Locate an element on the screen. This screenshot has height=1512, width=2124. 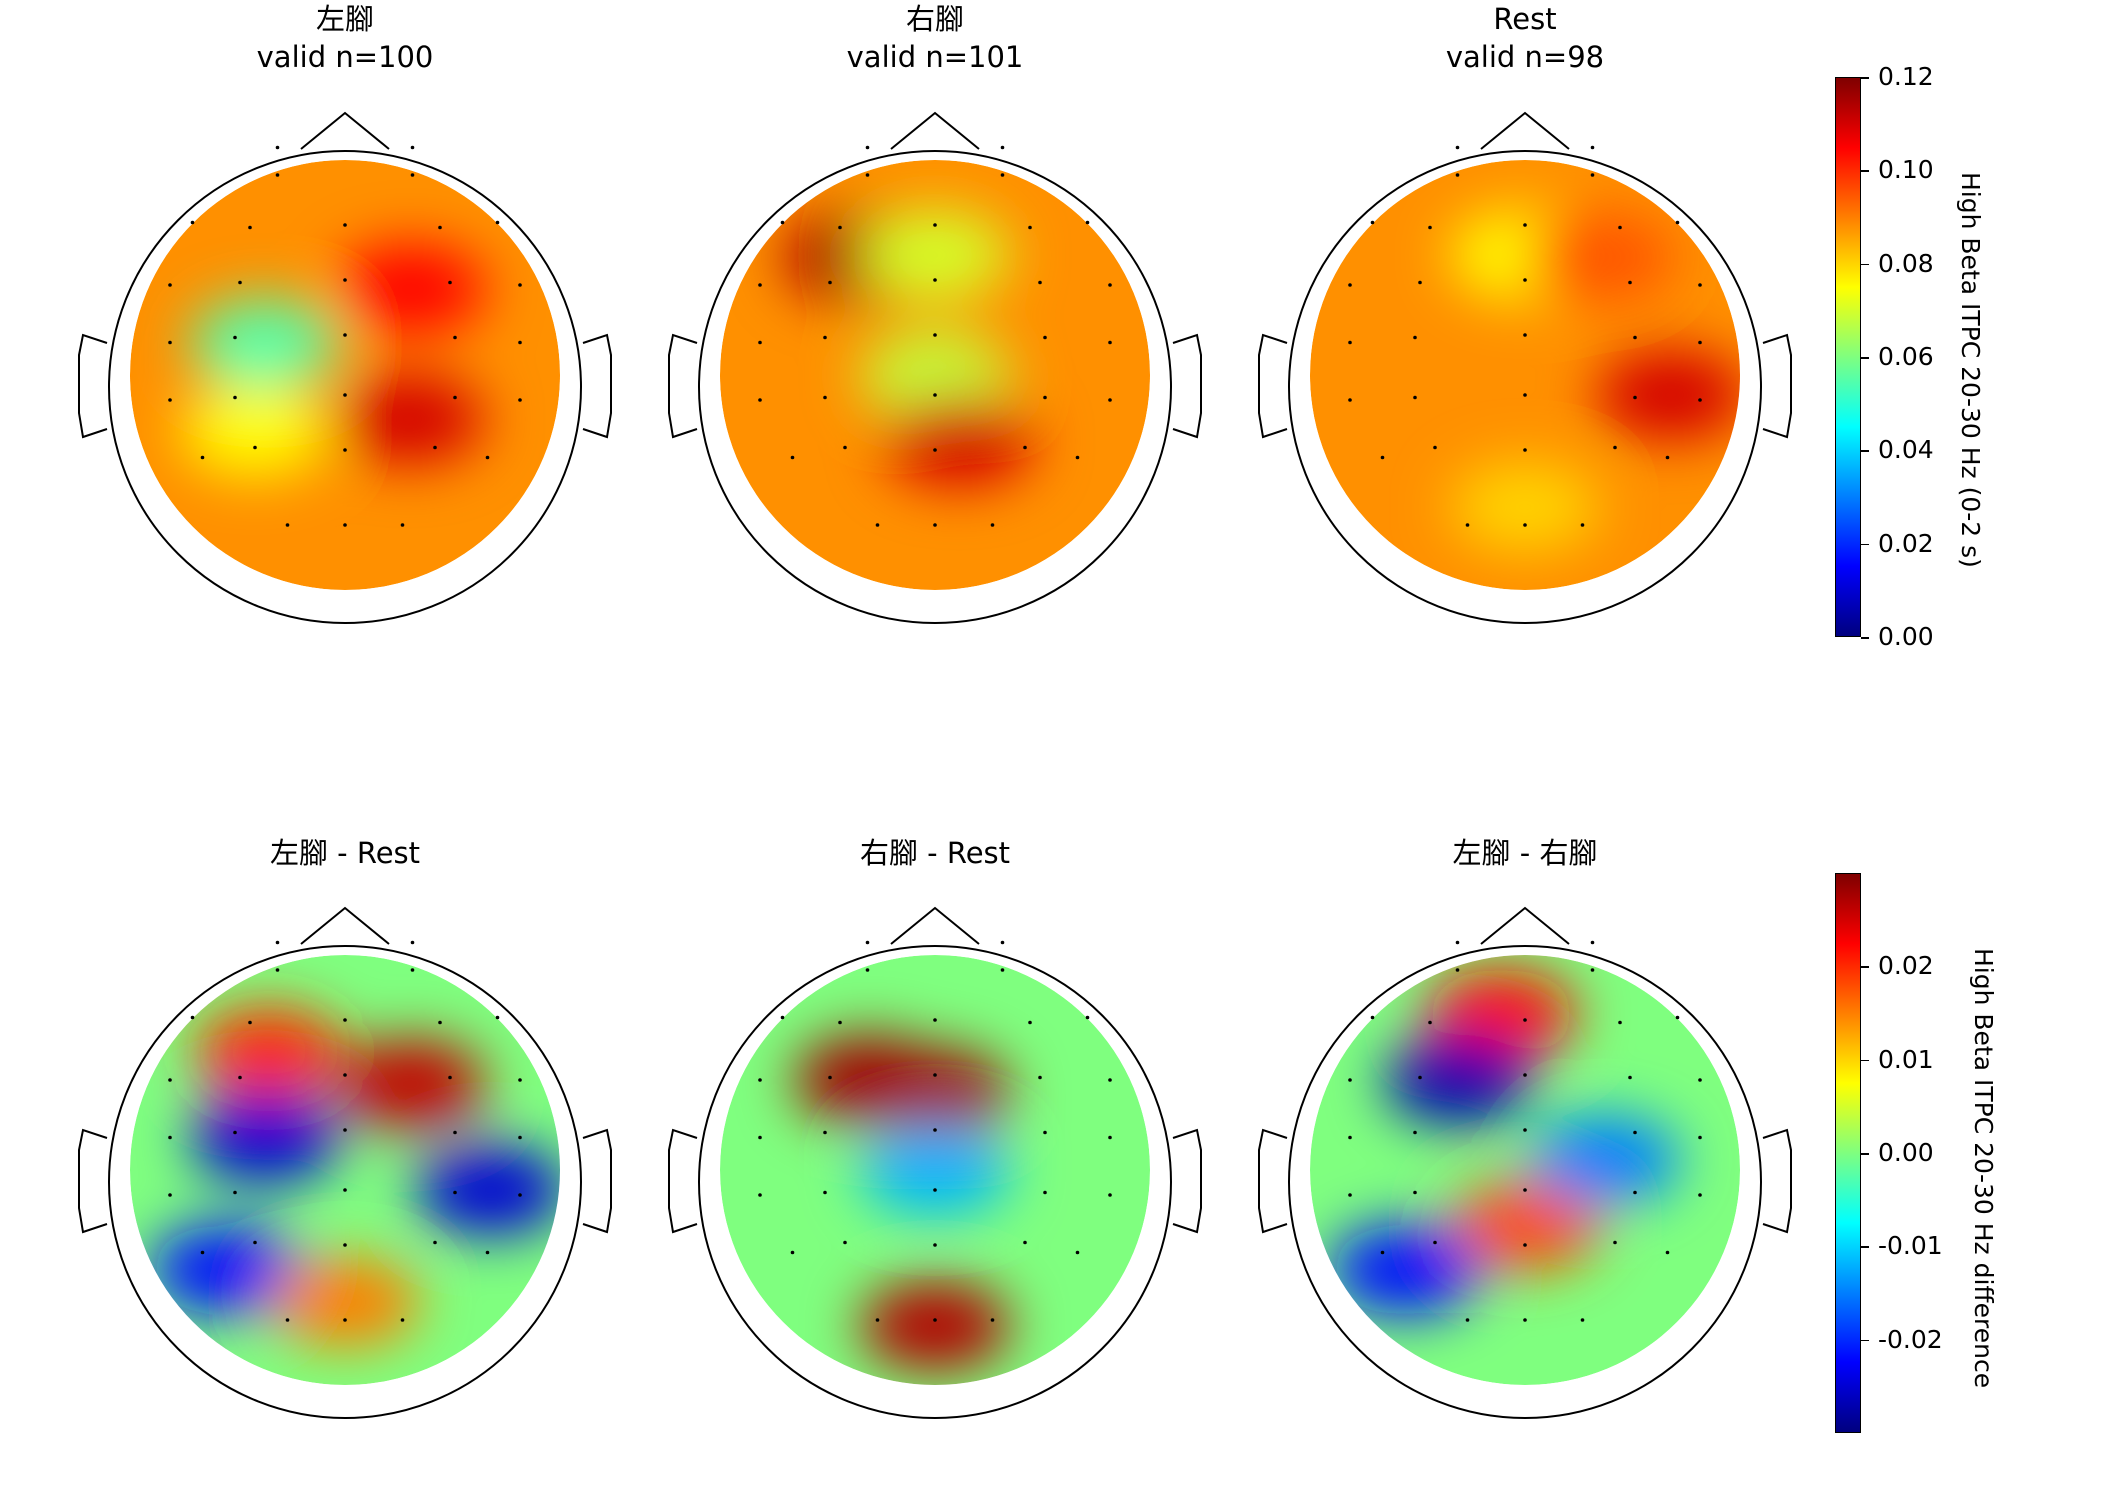
topomap-title-left-minus-rest: 左腳 - Rest is located at coordinates (345, 853).